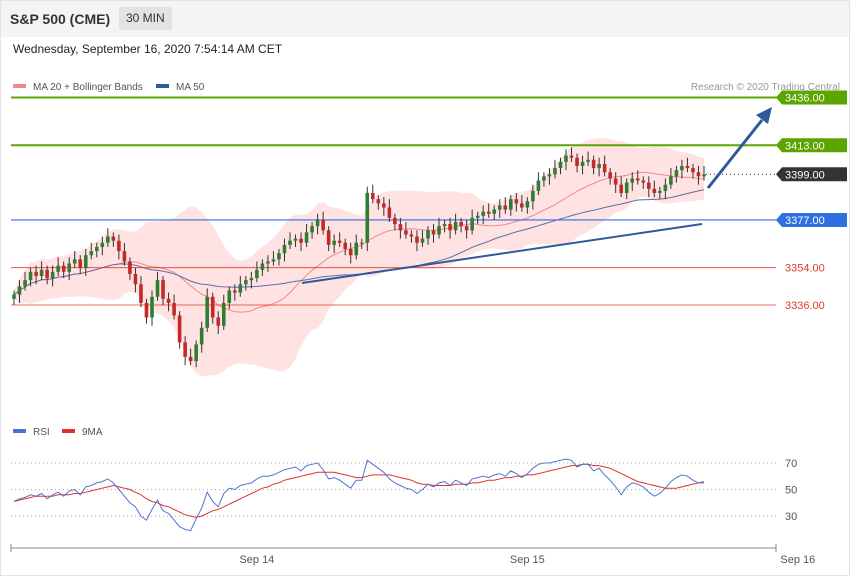 Image resolution: width=850 pixels, height=576 pixels. What do you see at coordinates (502, 253) in the screenshot?
I see `trend-line` at bounding box center [502, 253].